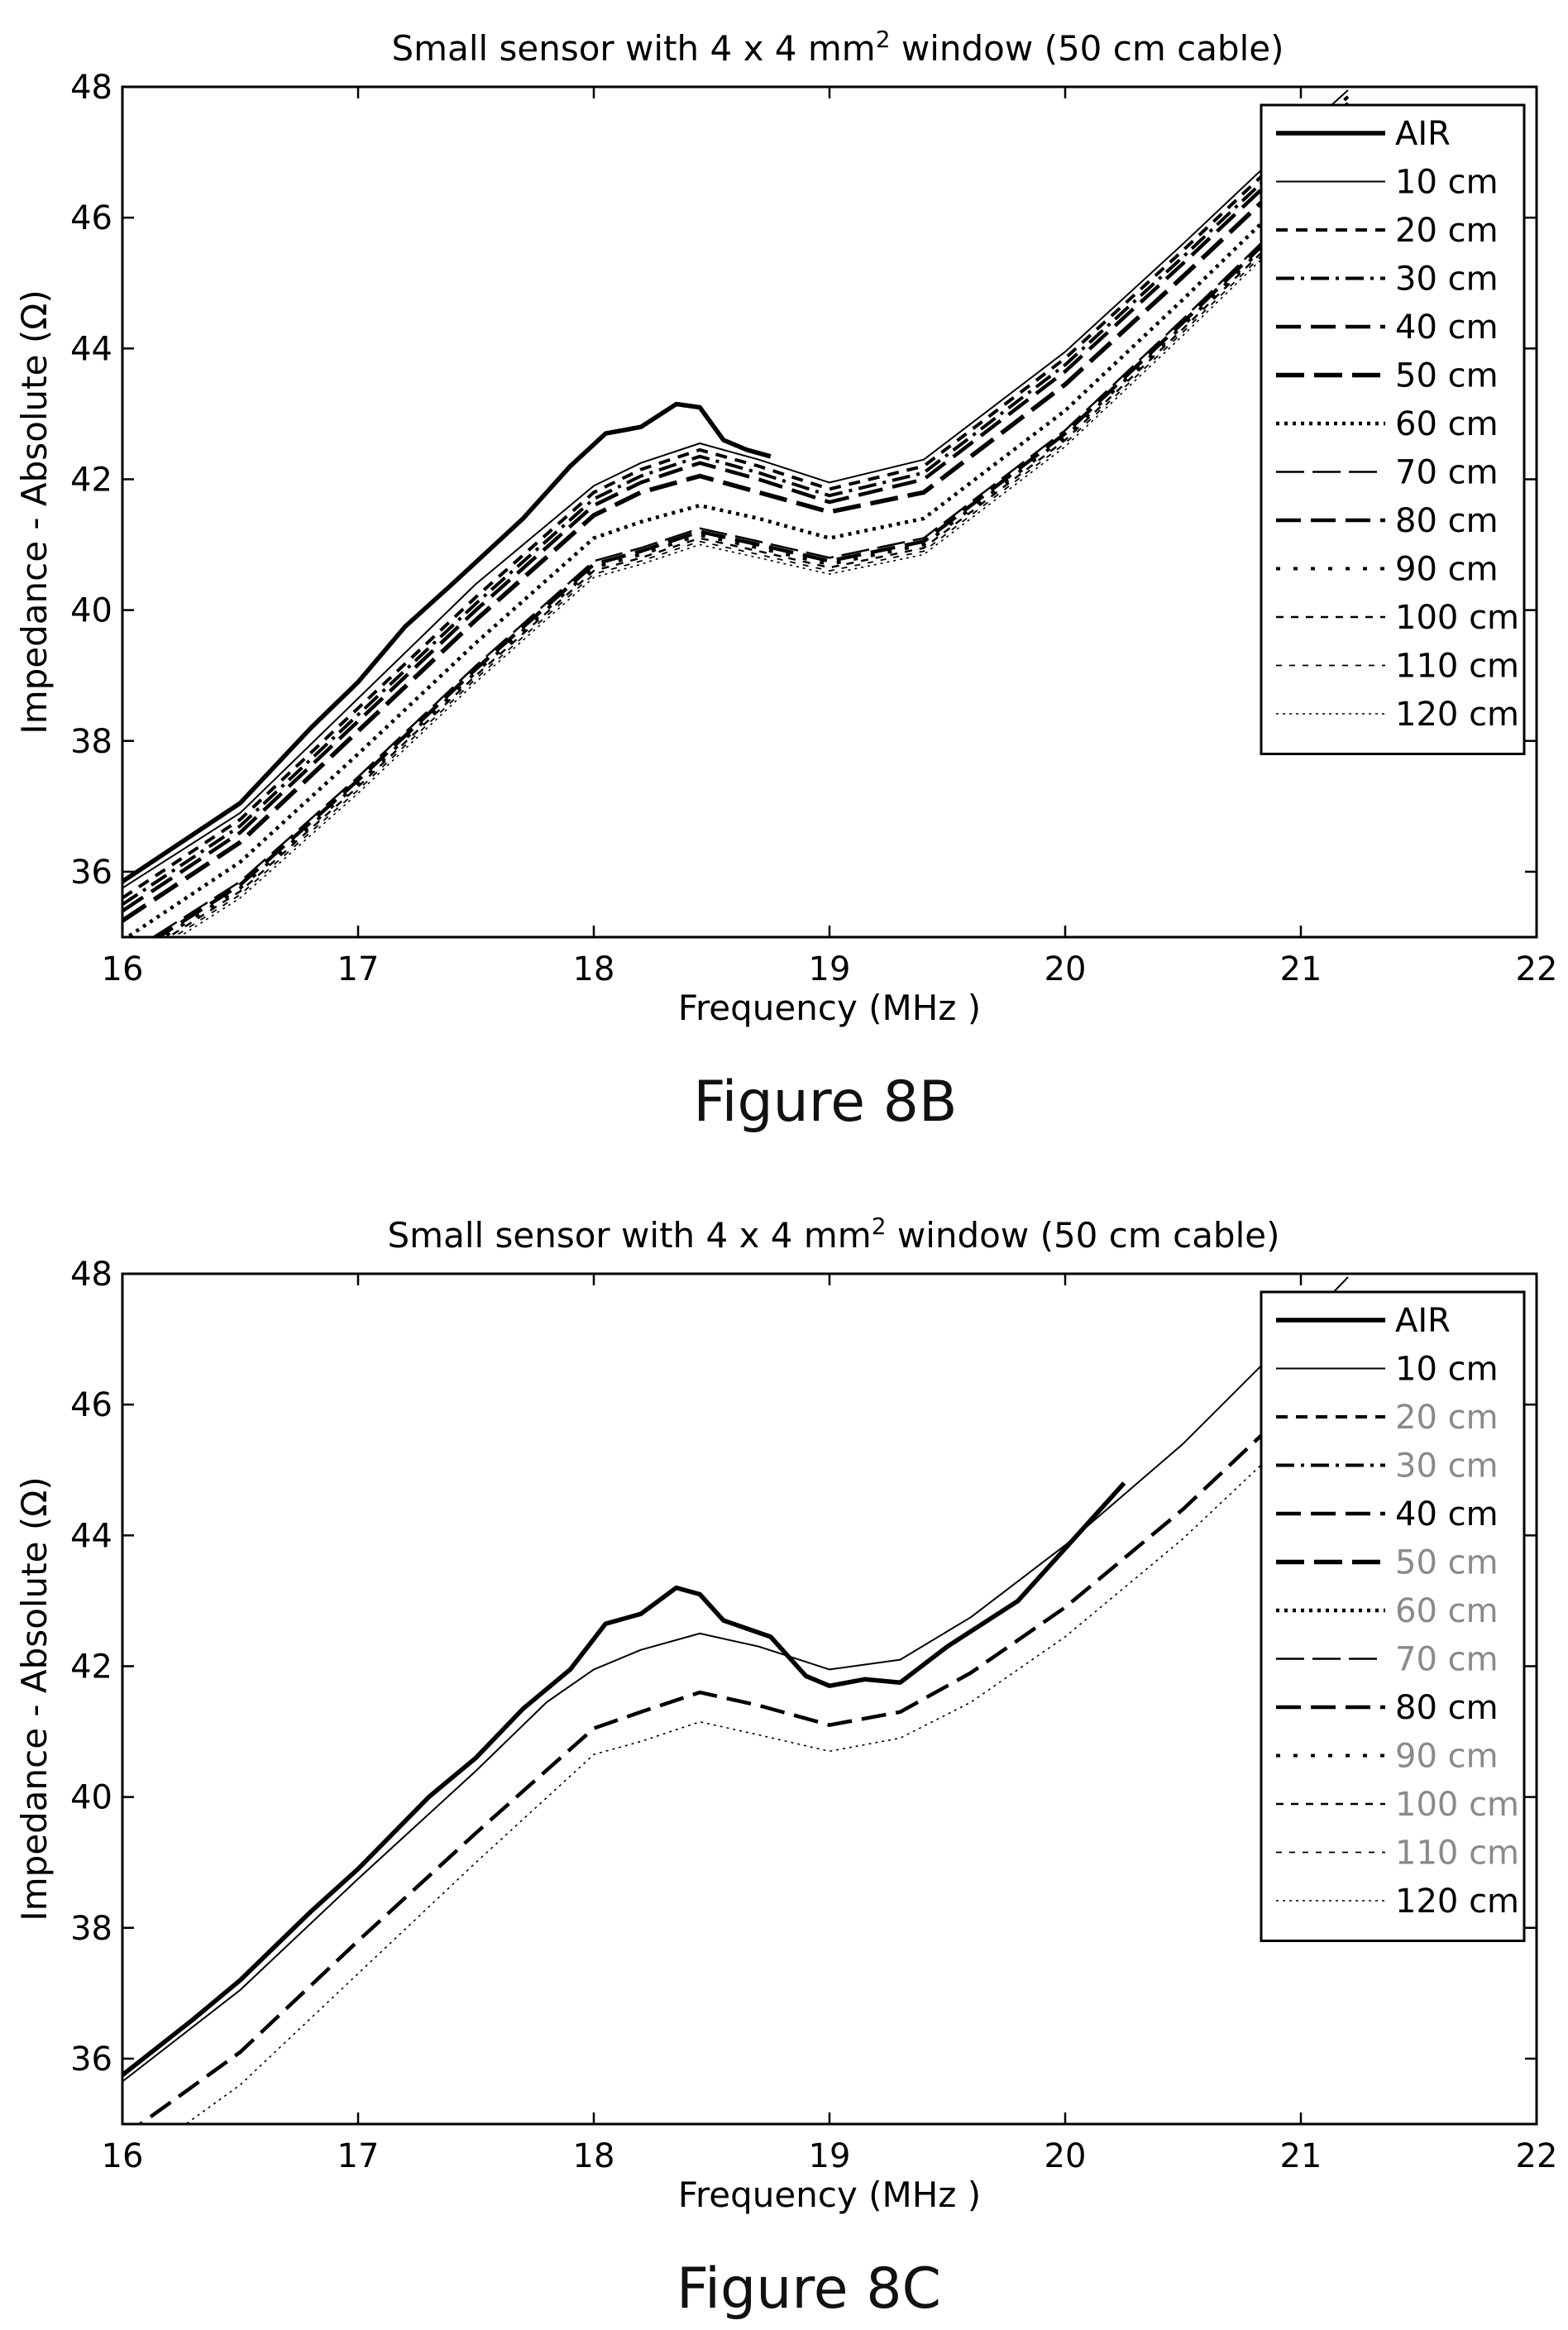 The height and width of the screenshot is (2330, 1568). What do you see at coordinates (808, 2289) in the screenshot?
I see `figure-caption: Figure 8C` at bounding box center [808, 2289].